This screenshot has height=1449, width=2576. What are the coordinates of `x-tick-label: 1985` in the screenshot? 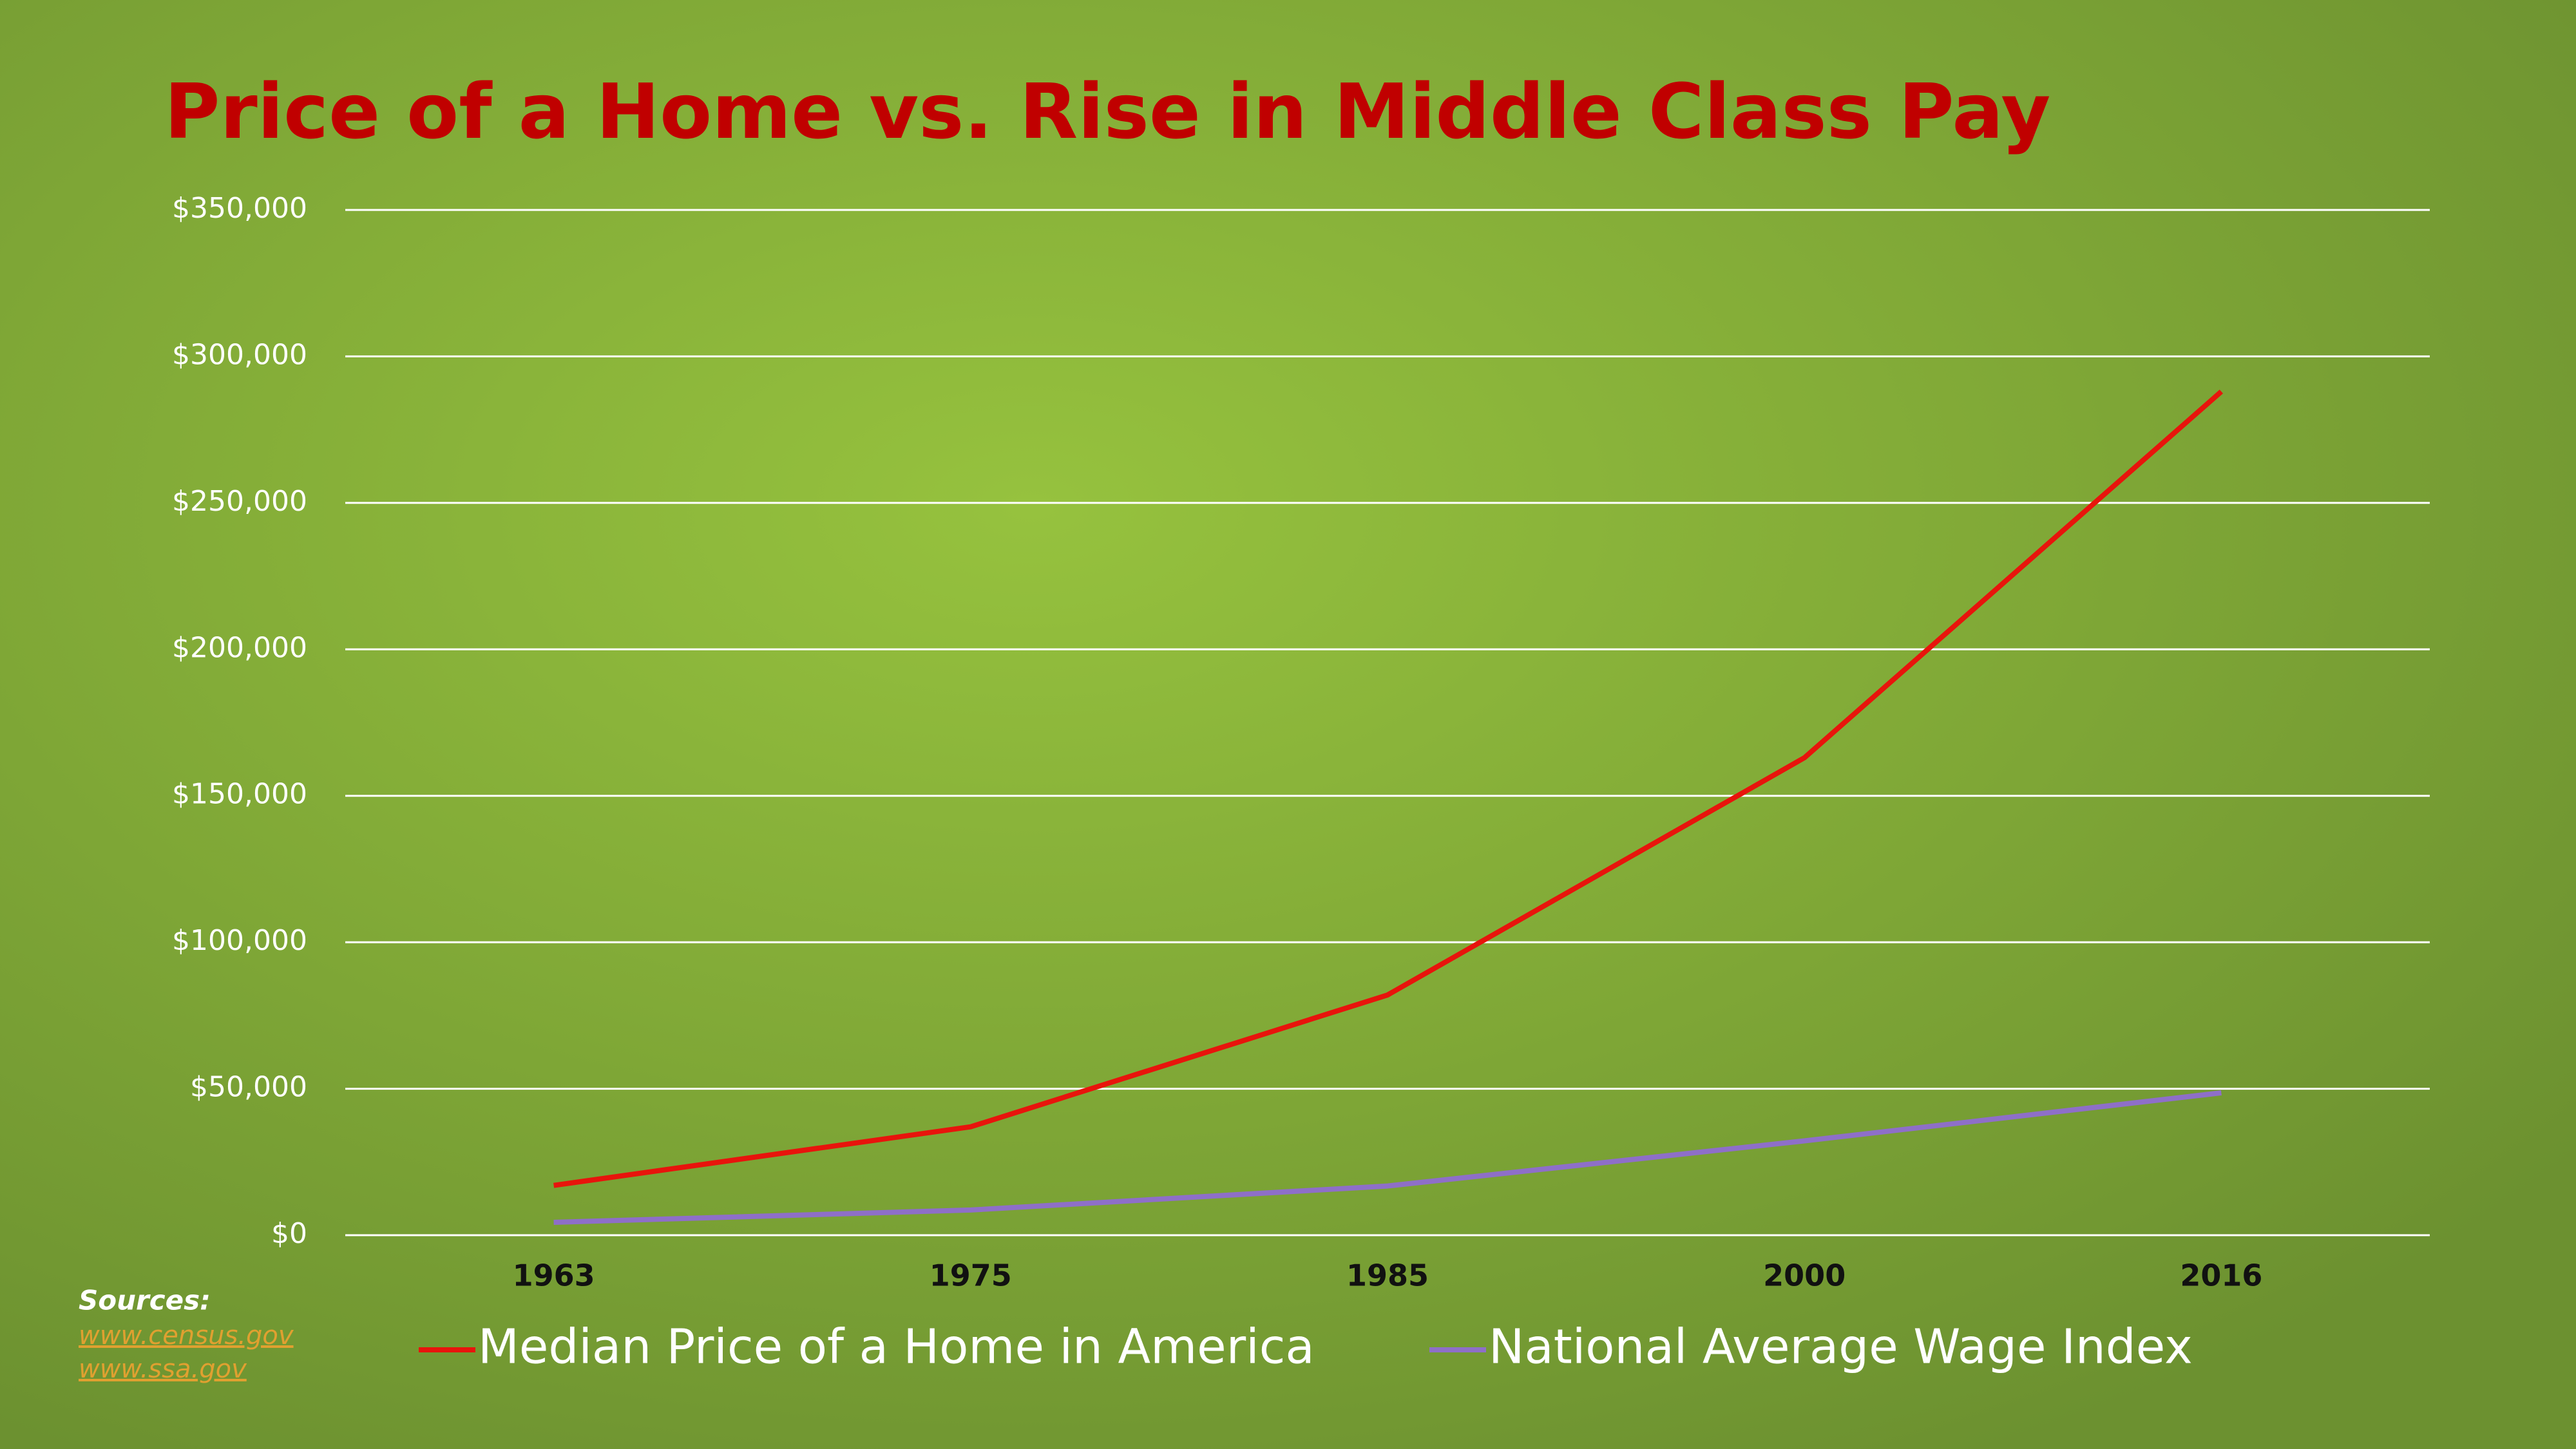 It's located at (1387, 1275).